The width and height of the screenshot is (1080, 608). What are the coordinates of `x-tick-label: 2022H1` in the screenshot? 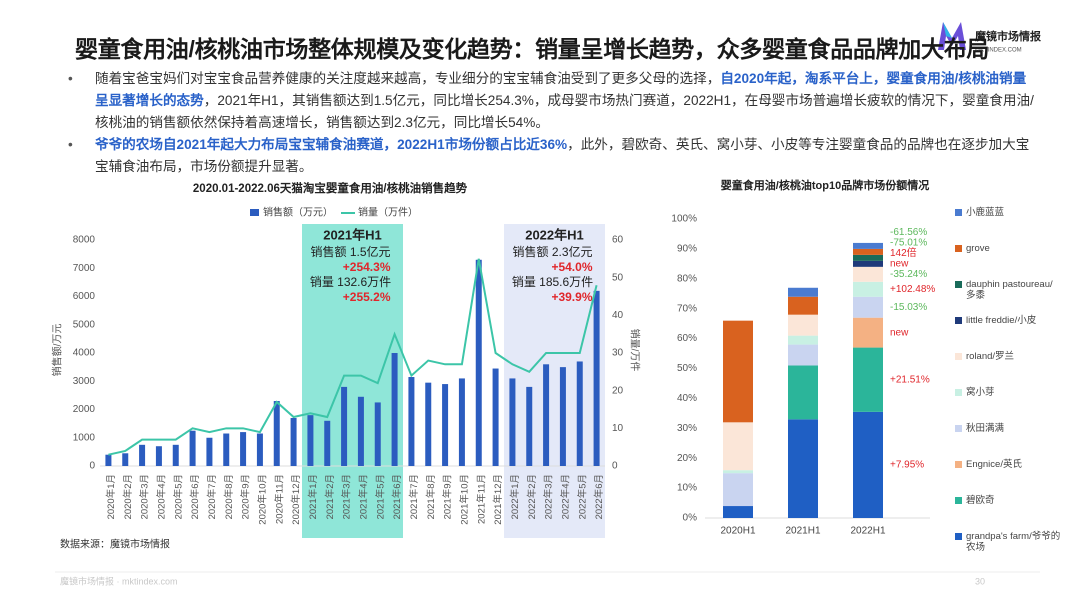 It's located at (867, 531).